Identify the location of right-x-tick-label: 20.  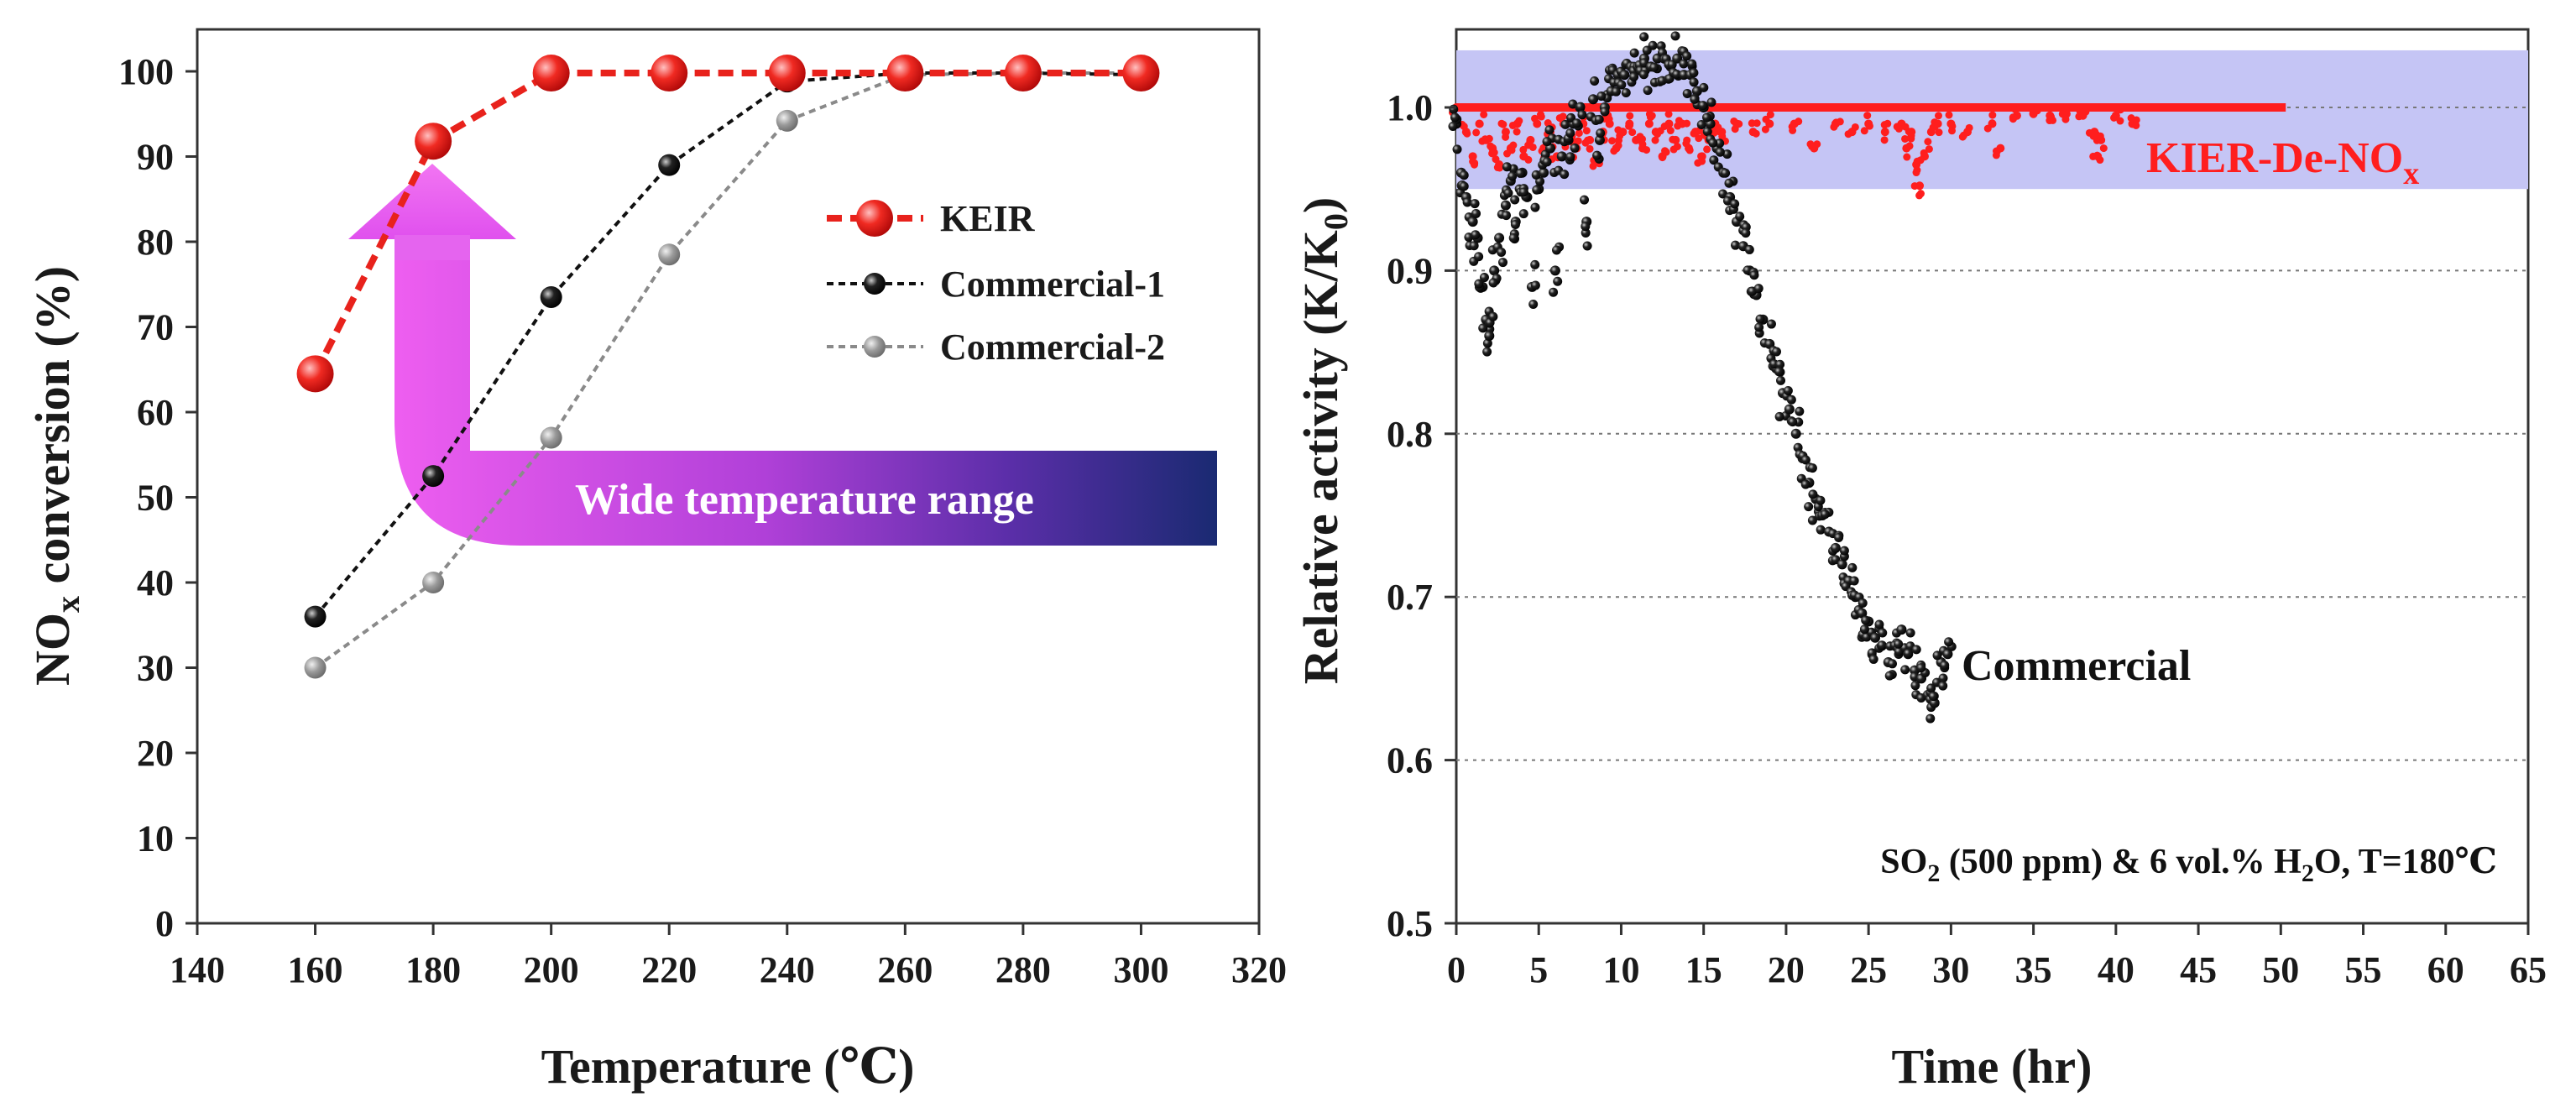
(1786, 970).